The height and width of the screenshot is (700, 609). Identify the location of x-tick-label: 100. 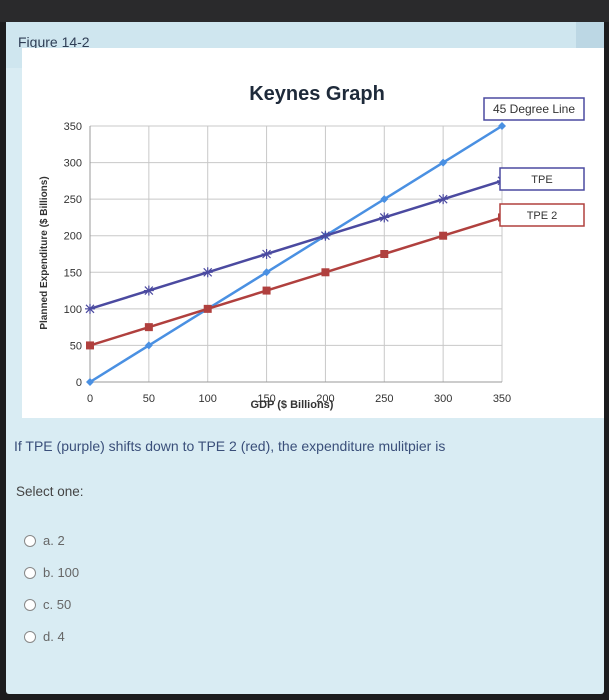
(208, 399).